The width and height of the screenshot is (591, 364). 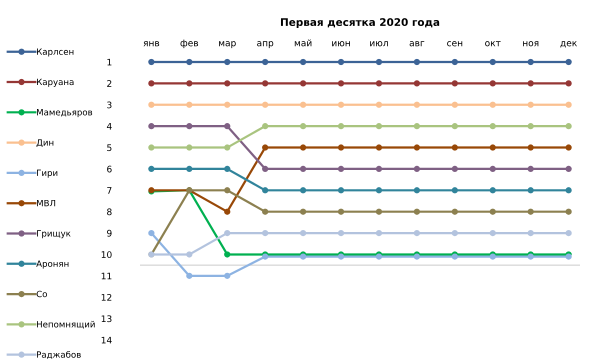 What do you see at coordinates (41, 294) in the screenshot?
I see `legend-label: Со` at bounding box center [41, 294].